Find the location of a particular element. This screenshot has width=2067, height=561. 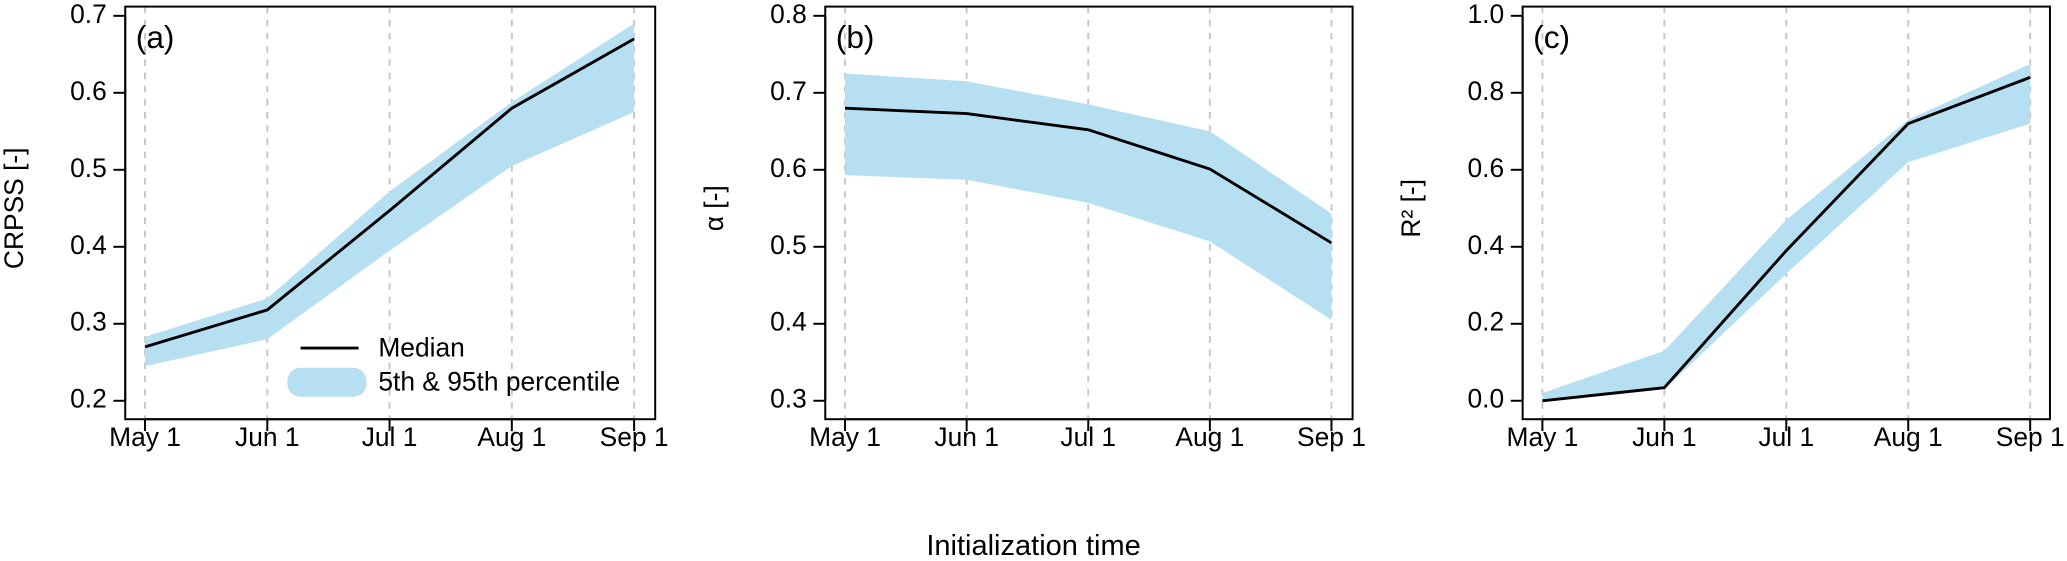

y-tick-label: 1.0 is located at coordinates (1486, 14).